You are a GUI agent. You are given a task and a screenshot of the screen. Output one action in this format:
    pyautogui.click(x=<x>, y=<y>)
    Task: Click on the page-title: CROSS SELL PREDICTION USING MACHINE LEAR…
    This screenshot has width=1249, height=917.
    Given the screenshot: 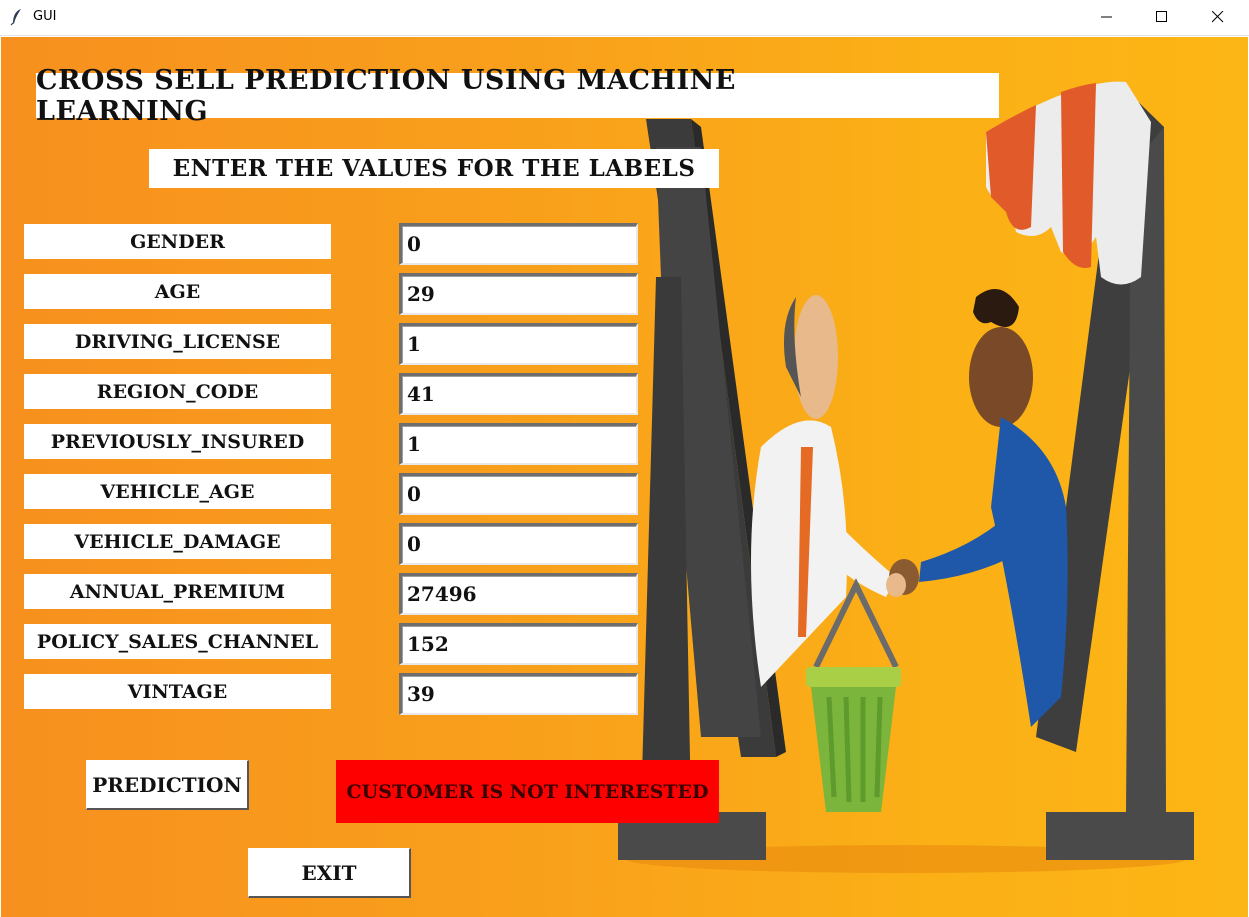 What is the action you would take?
    pyautogui.click(x=517, y=96)
    